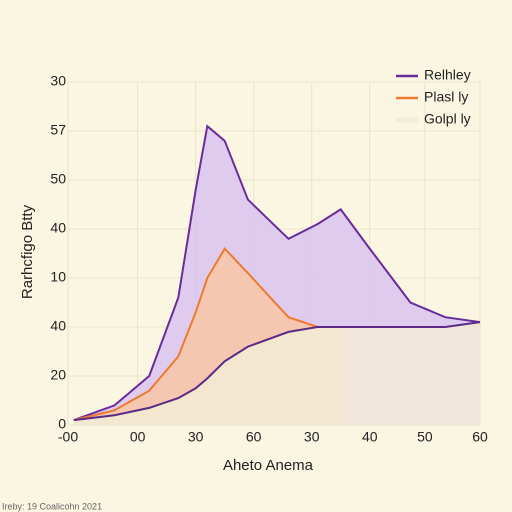 Image resolution: width=512 pixels, height=512 pixels. What do you see at coordinates (138, 437) in the screenshot?
I see `x-tick-label: 00` at bounding box center [138, 437].